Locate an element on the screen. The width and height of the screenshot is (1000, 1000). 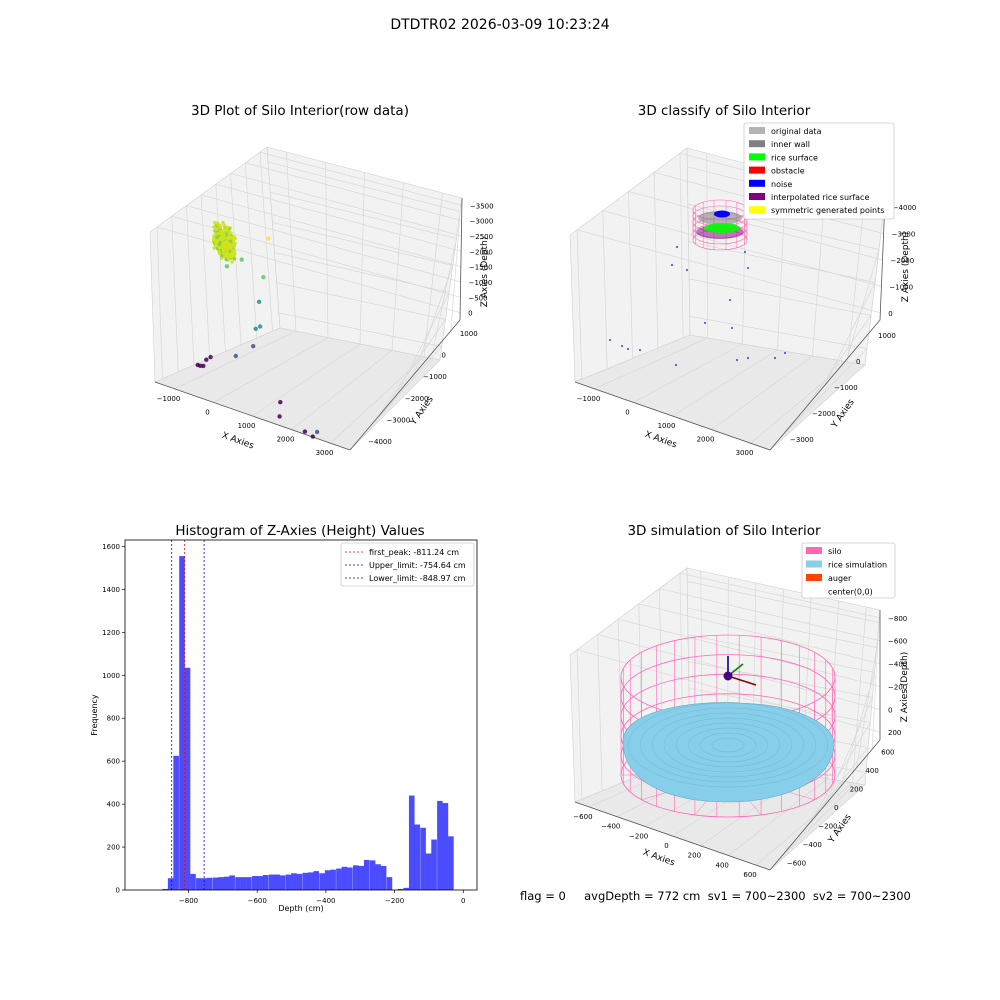
x-tick-label: −1000 is located at coordinates (169, 399).